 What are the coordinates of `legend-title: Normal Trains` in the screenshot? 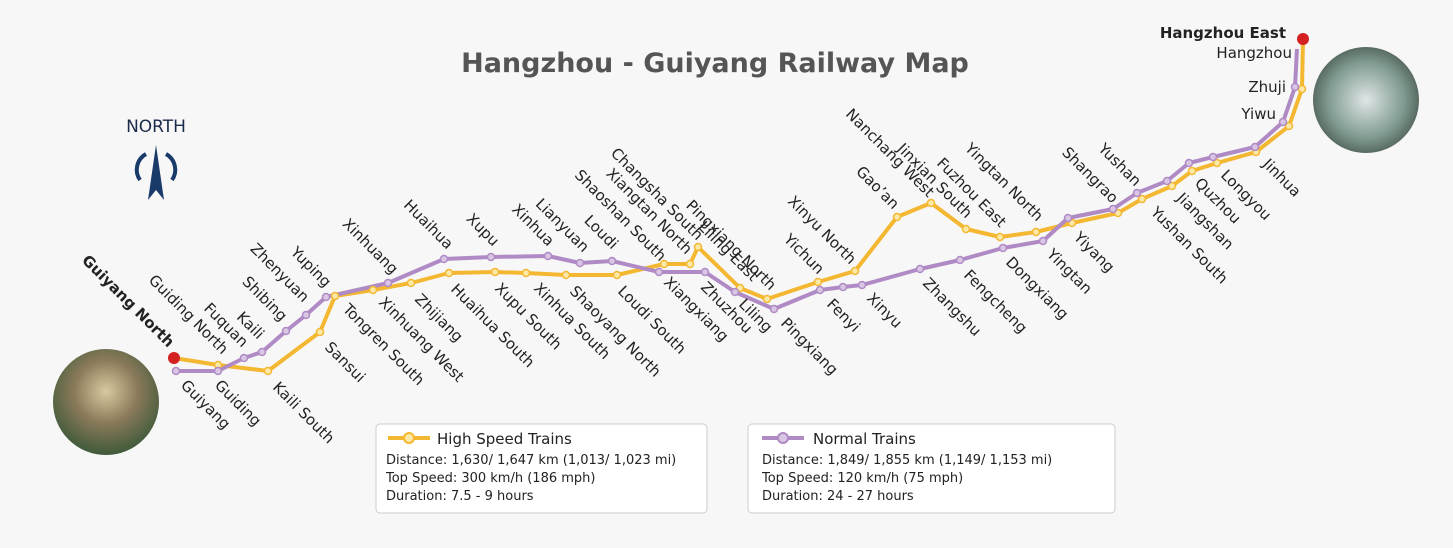 It's located at (864, 439).